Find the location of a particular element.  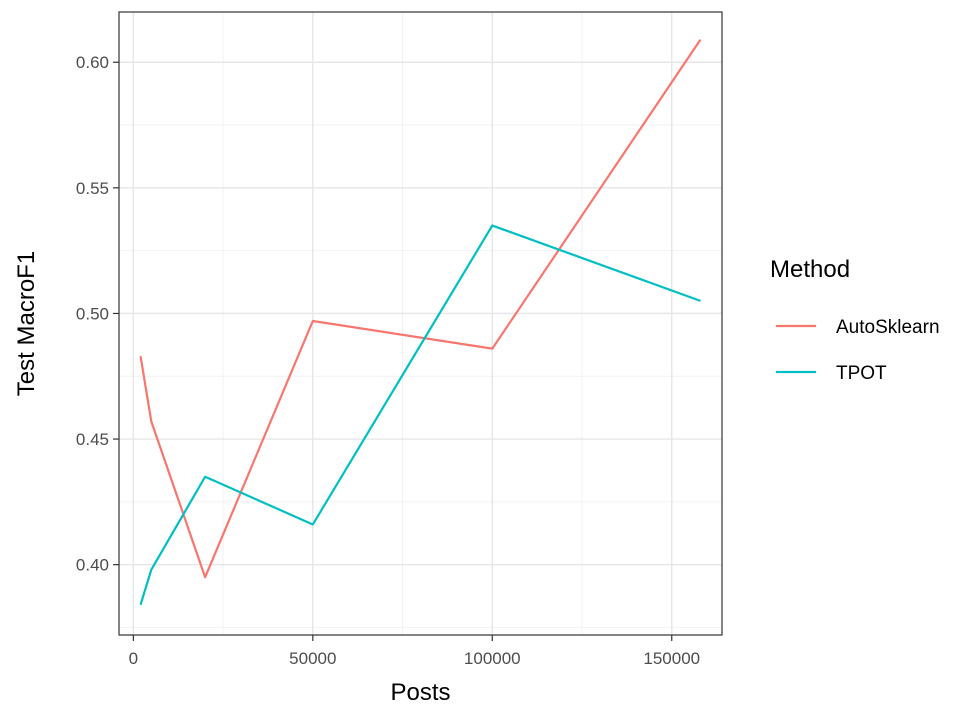

y-tick-label: 0.55 is located at coordinates (92, 188).